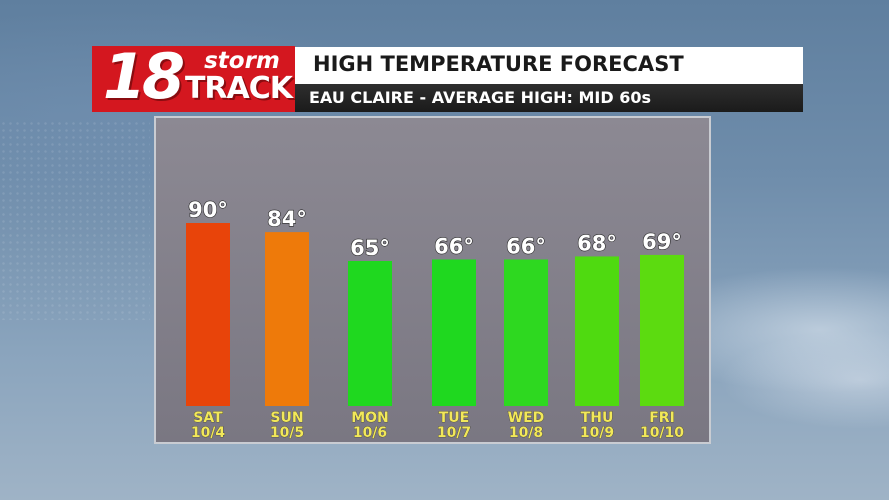 This screenshot has width=889, height=500. I want to click on bar-fri, so click(662, 330).